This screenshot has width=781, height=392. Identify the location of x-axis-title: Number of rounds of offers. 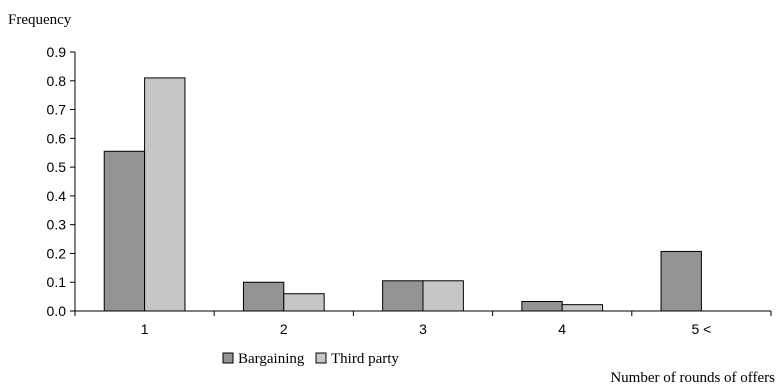
(692, 378).